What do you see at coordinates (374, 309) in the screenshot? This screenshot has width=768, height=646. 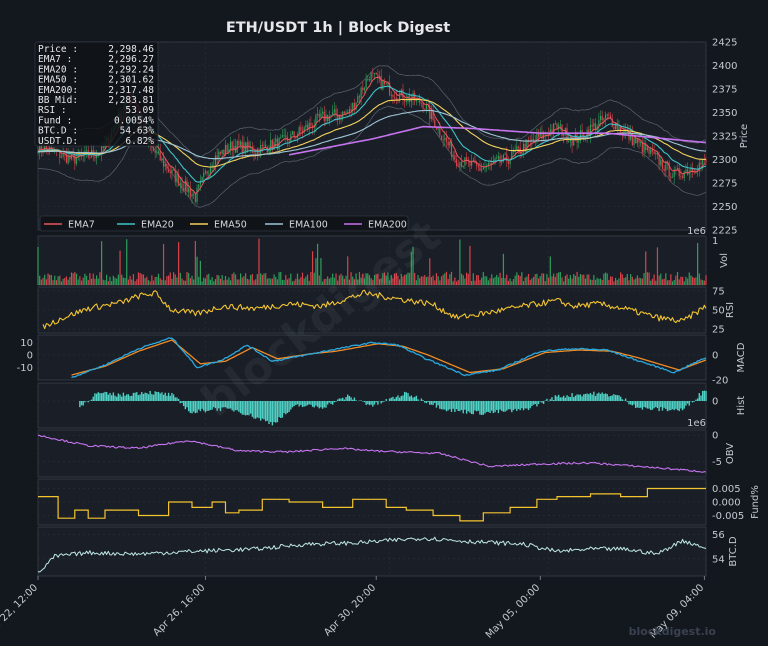 I see `rsi-line` at bounding box center [374, 309].